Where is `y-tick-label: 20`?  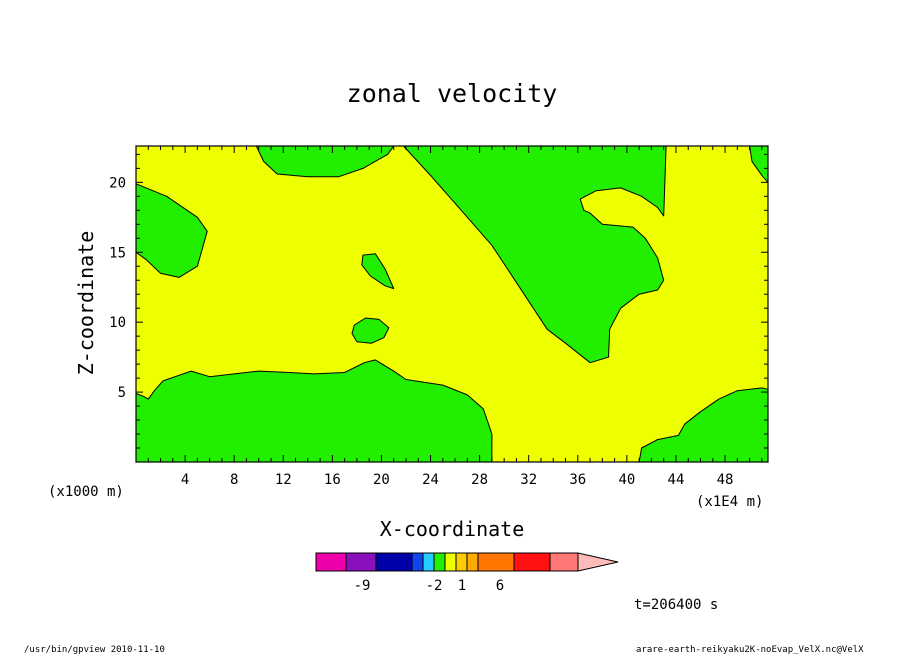
y-tick-label: 20 is located at coordinates (117, 183).